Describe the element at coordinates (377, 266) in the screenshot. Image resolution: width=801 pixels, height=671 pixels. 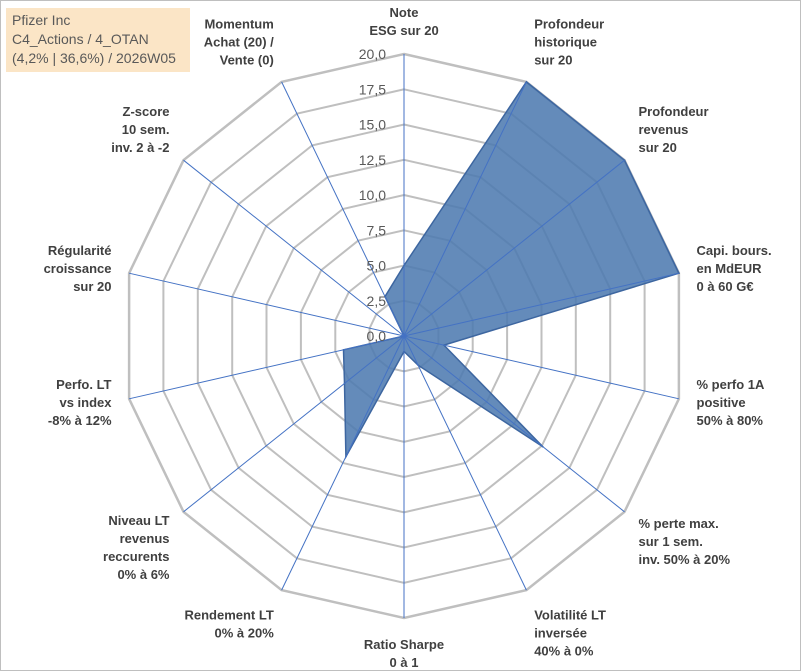
I see `tick-label: 5,0` at that location.